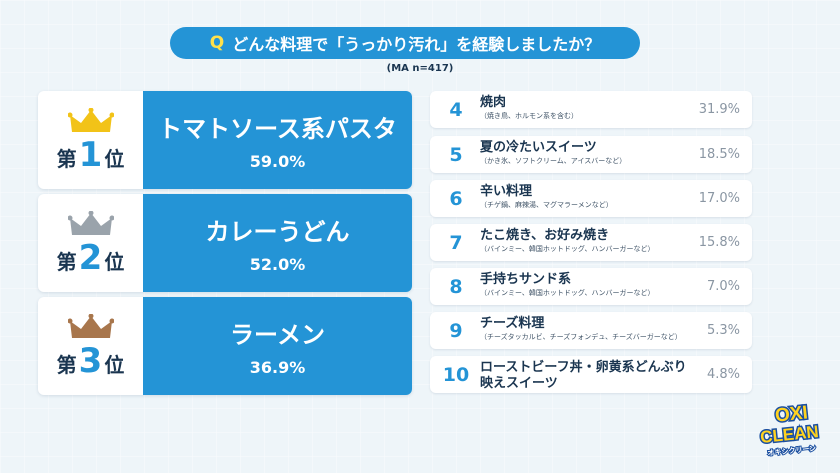 The height and width of the screenshot is (473, 840). I want to click on rank-number: 2, so click(90, 258).